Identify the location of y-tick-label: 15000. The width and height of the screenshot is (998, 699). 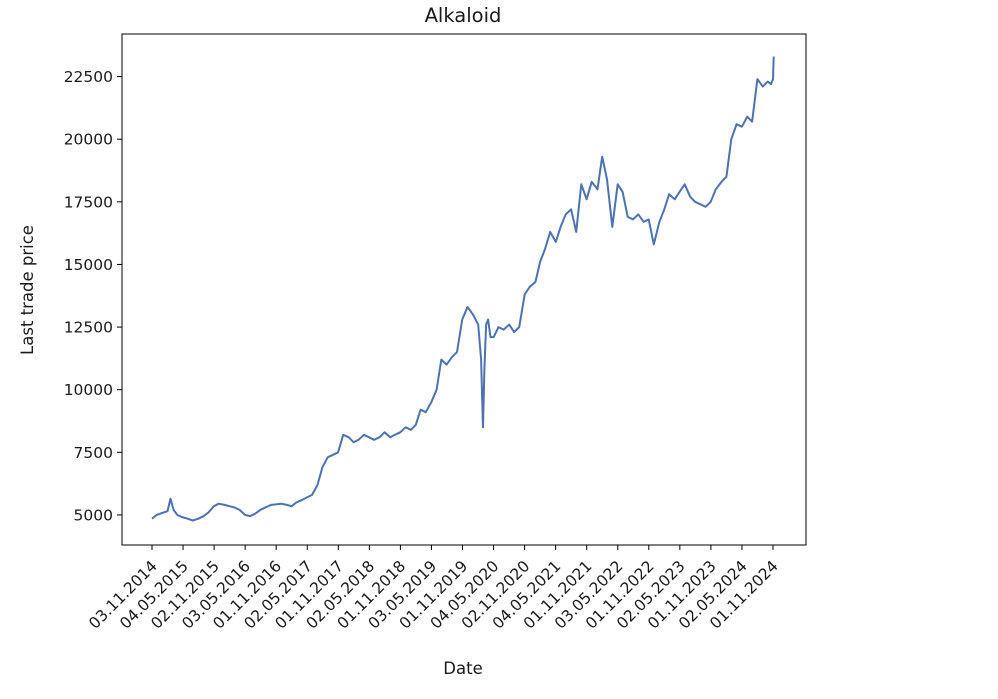
(88, 265).